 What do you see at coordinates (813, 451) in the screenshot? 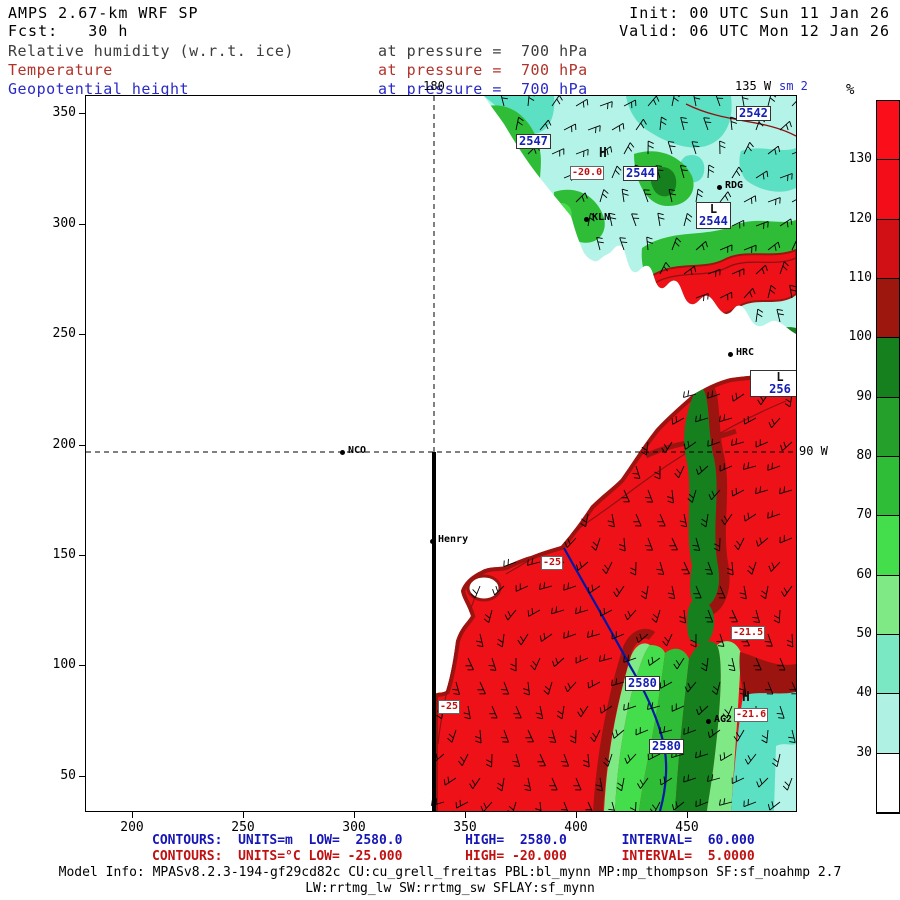
I see `latitude-90w-label: 90 W` at bounding box center [813, 451].